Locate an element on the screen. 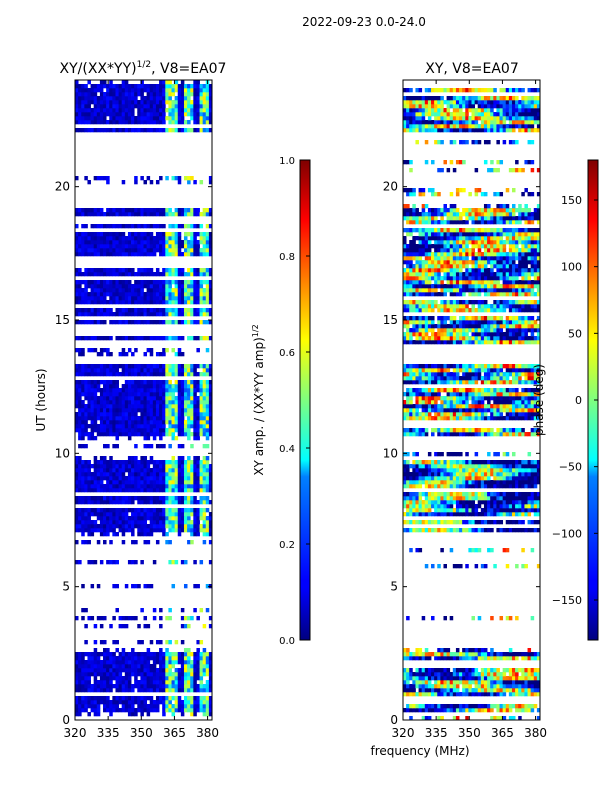 The image size is (600, 804). left-colorbar-label: XY amp. / (XX*YY amp)1/2 is located at coordinates (258, 399).